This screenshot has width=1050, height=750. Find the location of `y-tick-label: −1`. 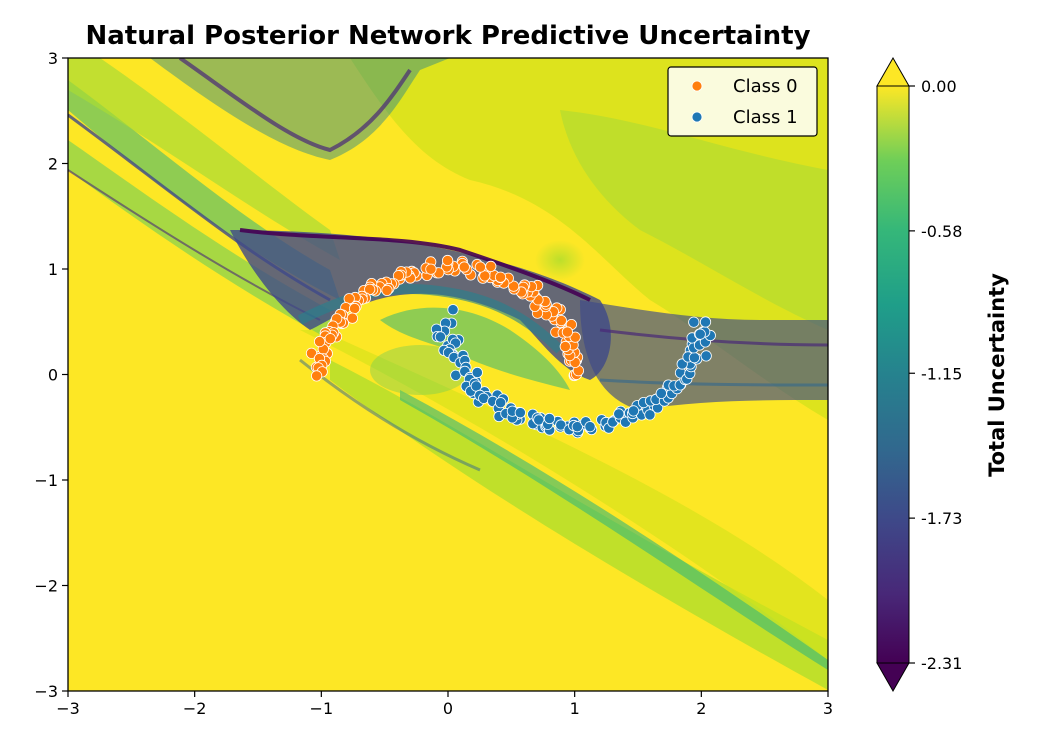

y-tick-label: −1 is located at coordinates (46, 480).